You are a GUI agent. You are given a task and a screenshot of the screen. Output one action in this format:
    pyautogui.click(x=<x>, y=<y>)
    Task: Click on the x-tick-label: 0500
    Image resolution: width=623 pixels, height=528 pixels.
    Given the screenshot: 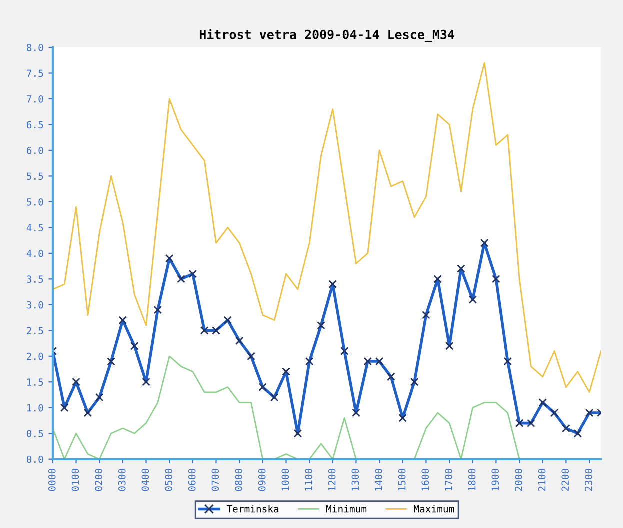 What is the action you would take?
    pyautogui.click(x=168, y=480)
    